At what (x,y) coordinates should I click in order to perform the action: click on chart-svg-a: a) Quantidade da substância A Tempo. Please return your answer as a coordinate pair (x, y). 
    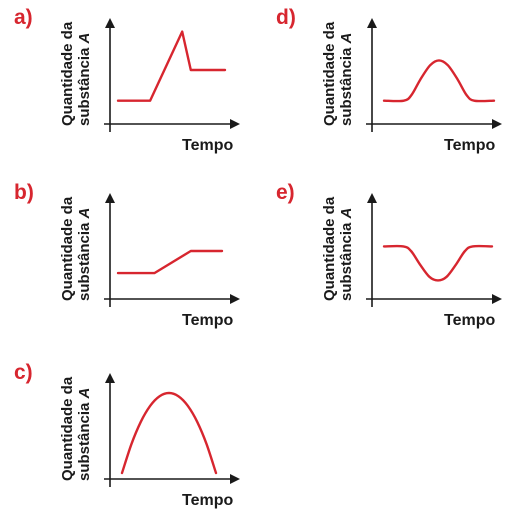
    Looking at the image, I should click on (127, 80).